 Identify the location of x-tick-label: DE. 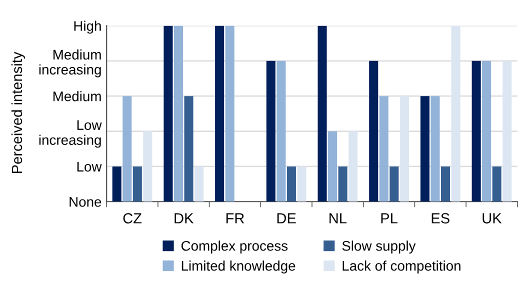
(286, 218).